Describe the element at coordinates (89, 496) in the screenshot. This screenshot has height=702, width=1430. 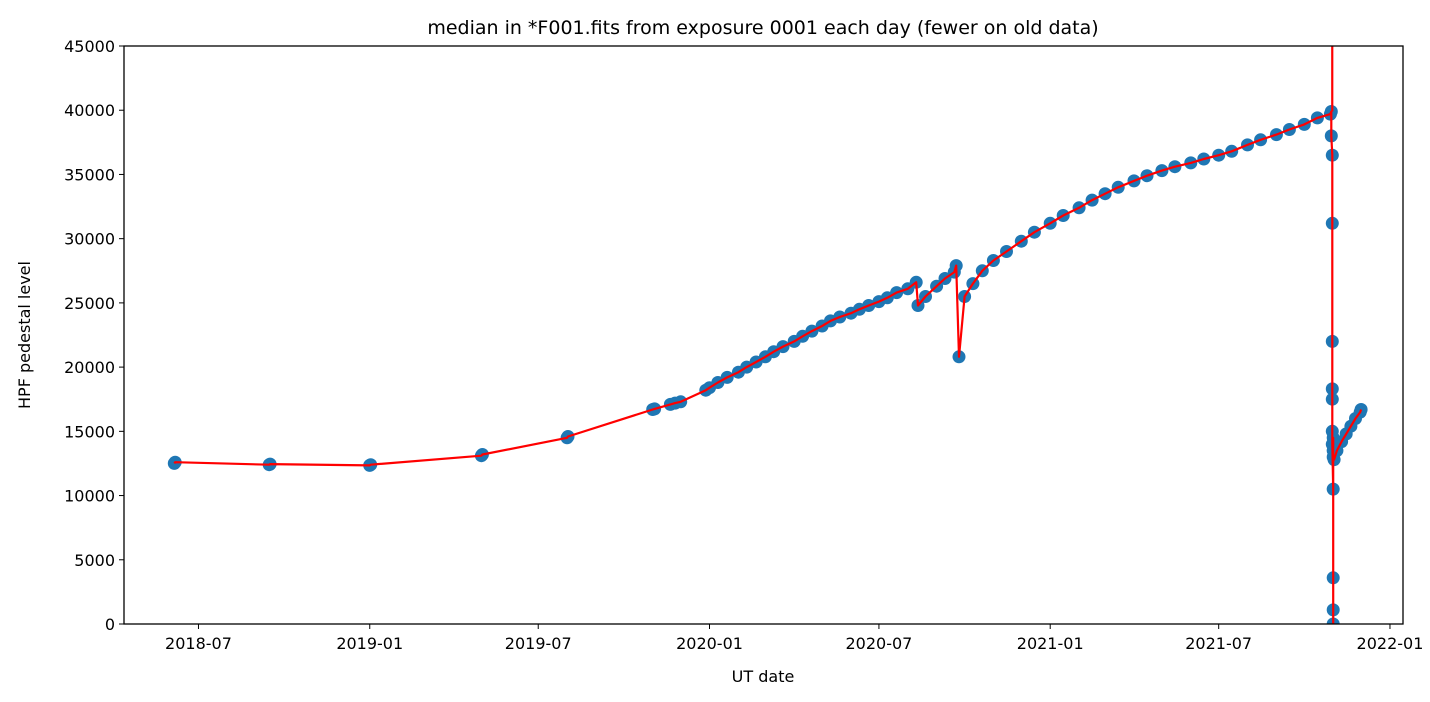
I see `y-tick-label: 10000` at that location.